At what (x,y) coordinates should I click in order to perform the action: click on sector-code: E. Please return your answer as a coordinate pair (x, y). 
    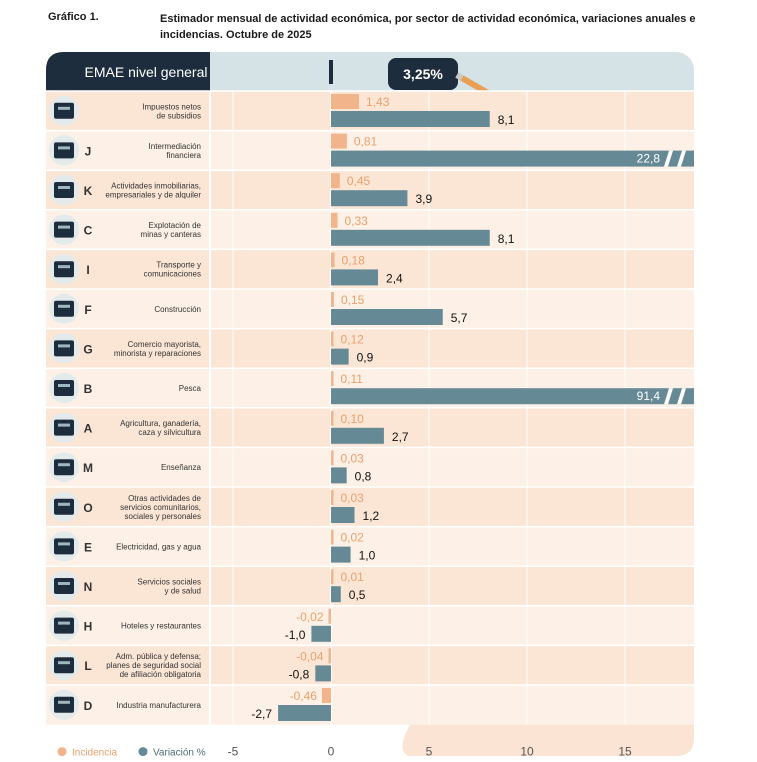
    Looking at the image, I should click on (88, 547).